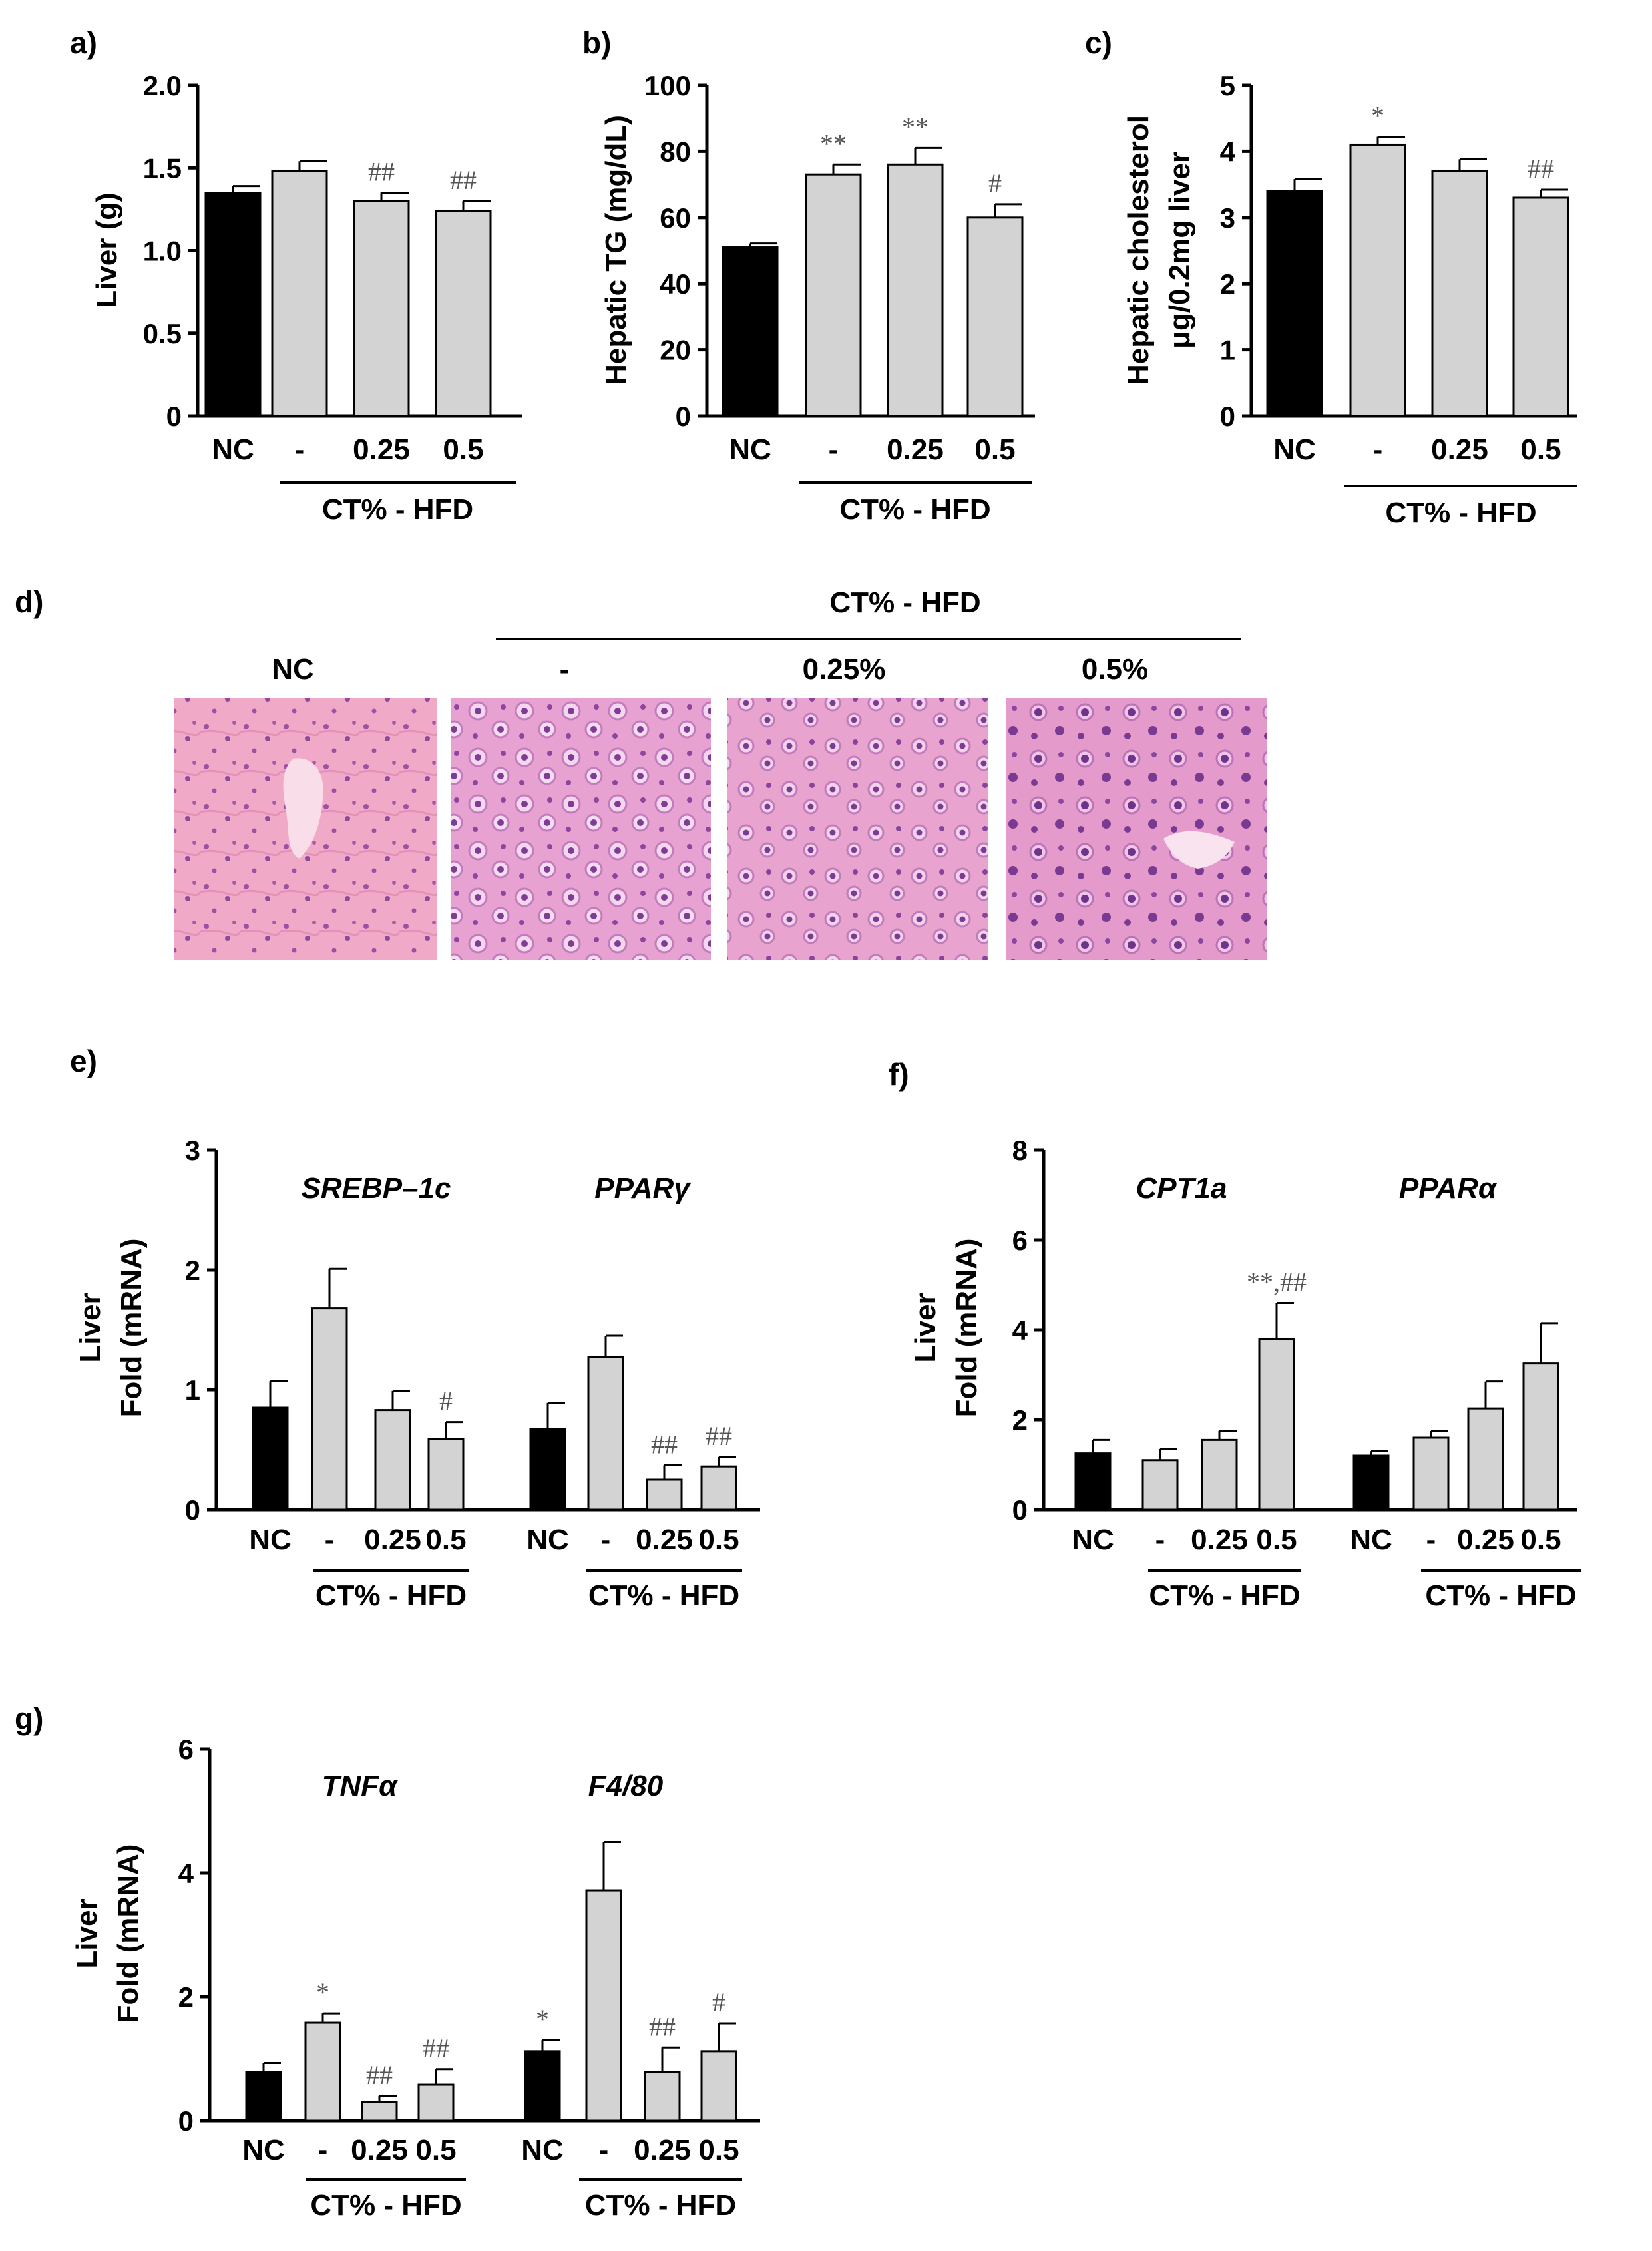 This screenshot has height=2251, width=1652. What do you see at coordinates (675, 151) in the screenshot?
I see `y-tick-label: 80` at bounding box center [675, 151].